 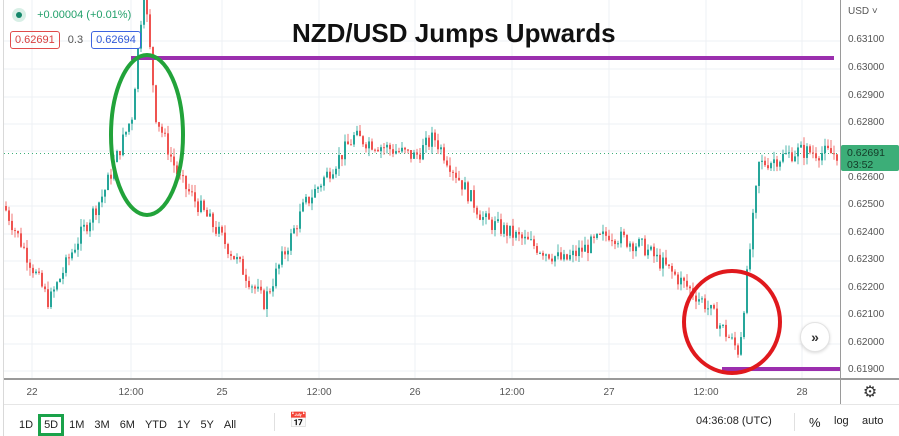 I want to click on price-tick: 0.62200, so click(x=866, y=287).